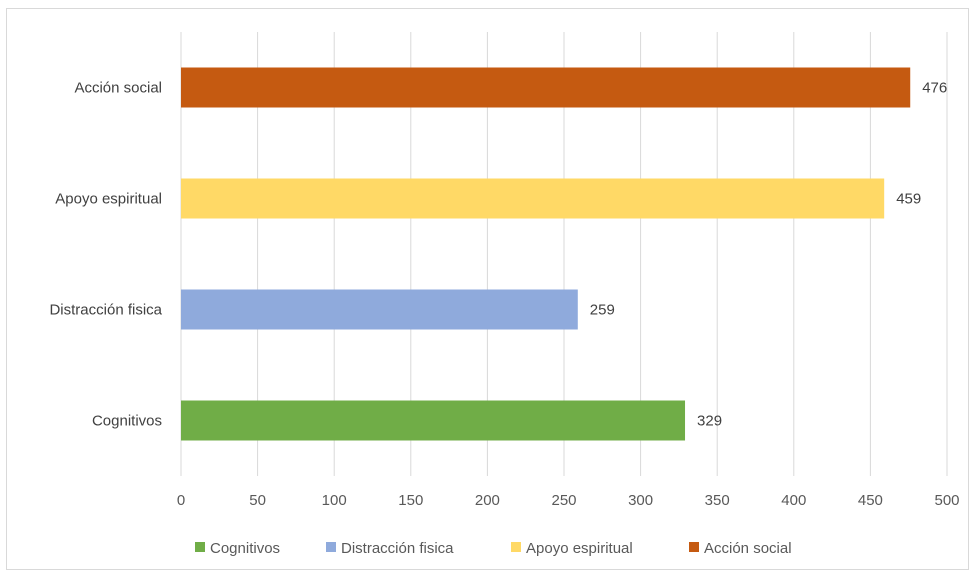  I want to click on category-label: Apoyo espiritual, so click(108, 199).